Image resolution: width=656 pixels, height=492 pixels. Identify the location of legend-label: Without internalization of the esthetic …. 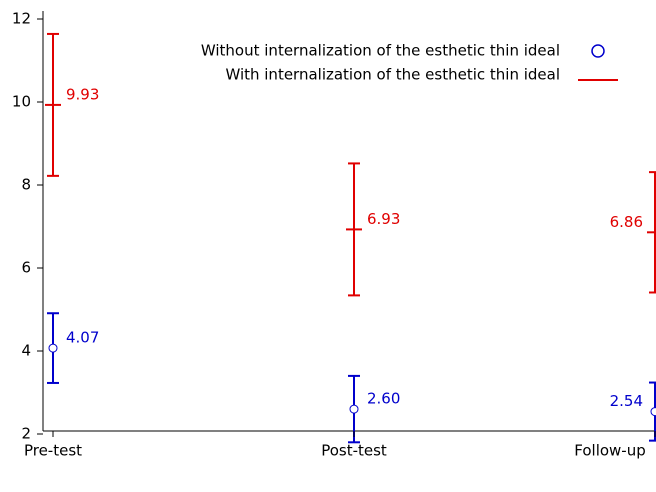
(380, 51).